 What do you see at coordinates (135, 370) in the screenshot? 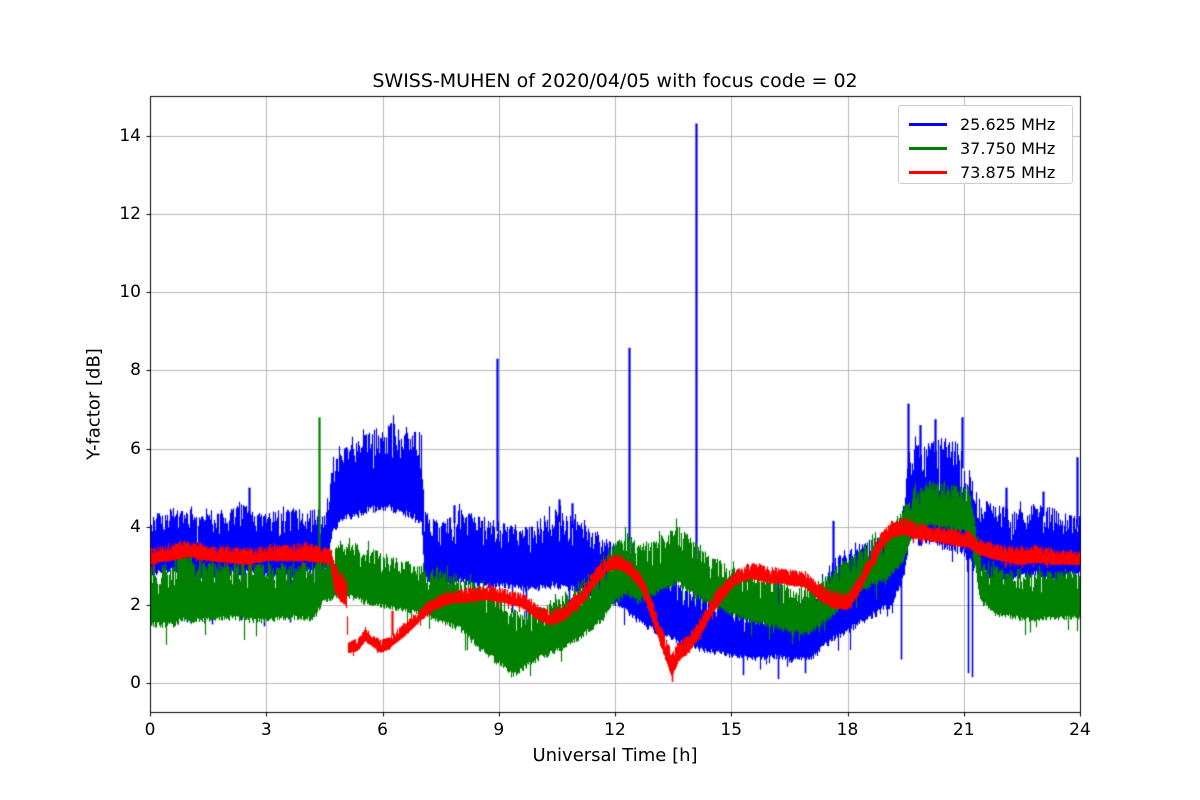
I see `y-tick-label: 8` at bounding box center [135, 370].